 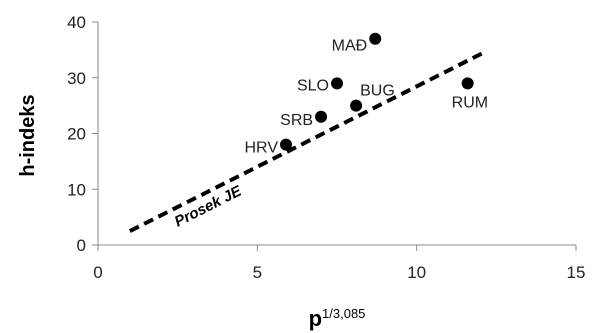 What do you see at coordinates (257, 272) in the screenshot?
I see `x-tick-label: 5` at bounding box center [257, 272].